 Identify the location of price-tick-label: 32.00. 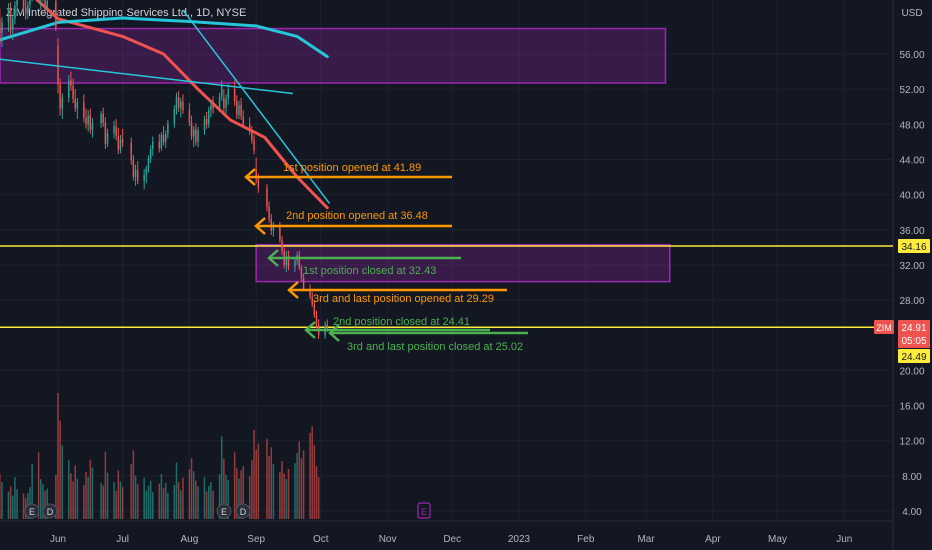
(911, 266).